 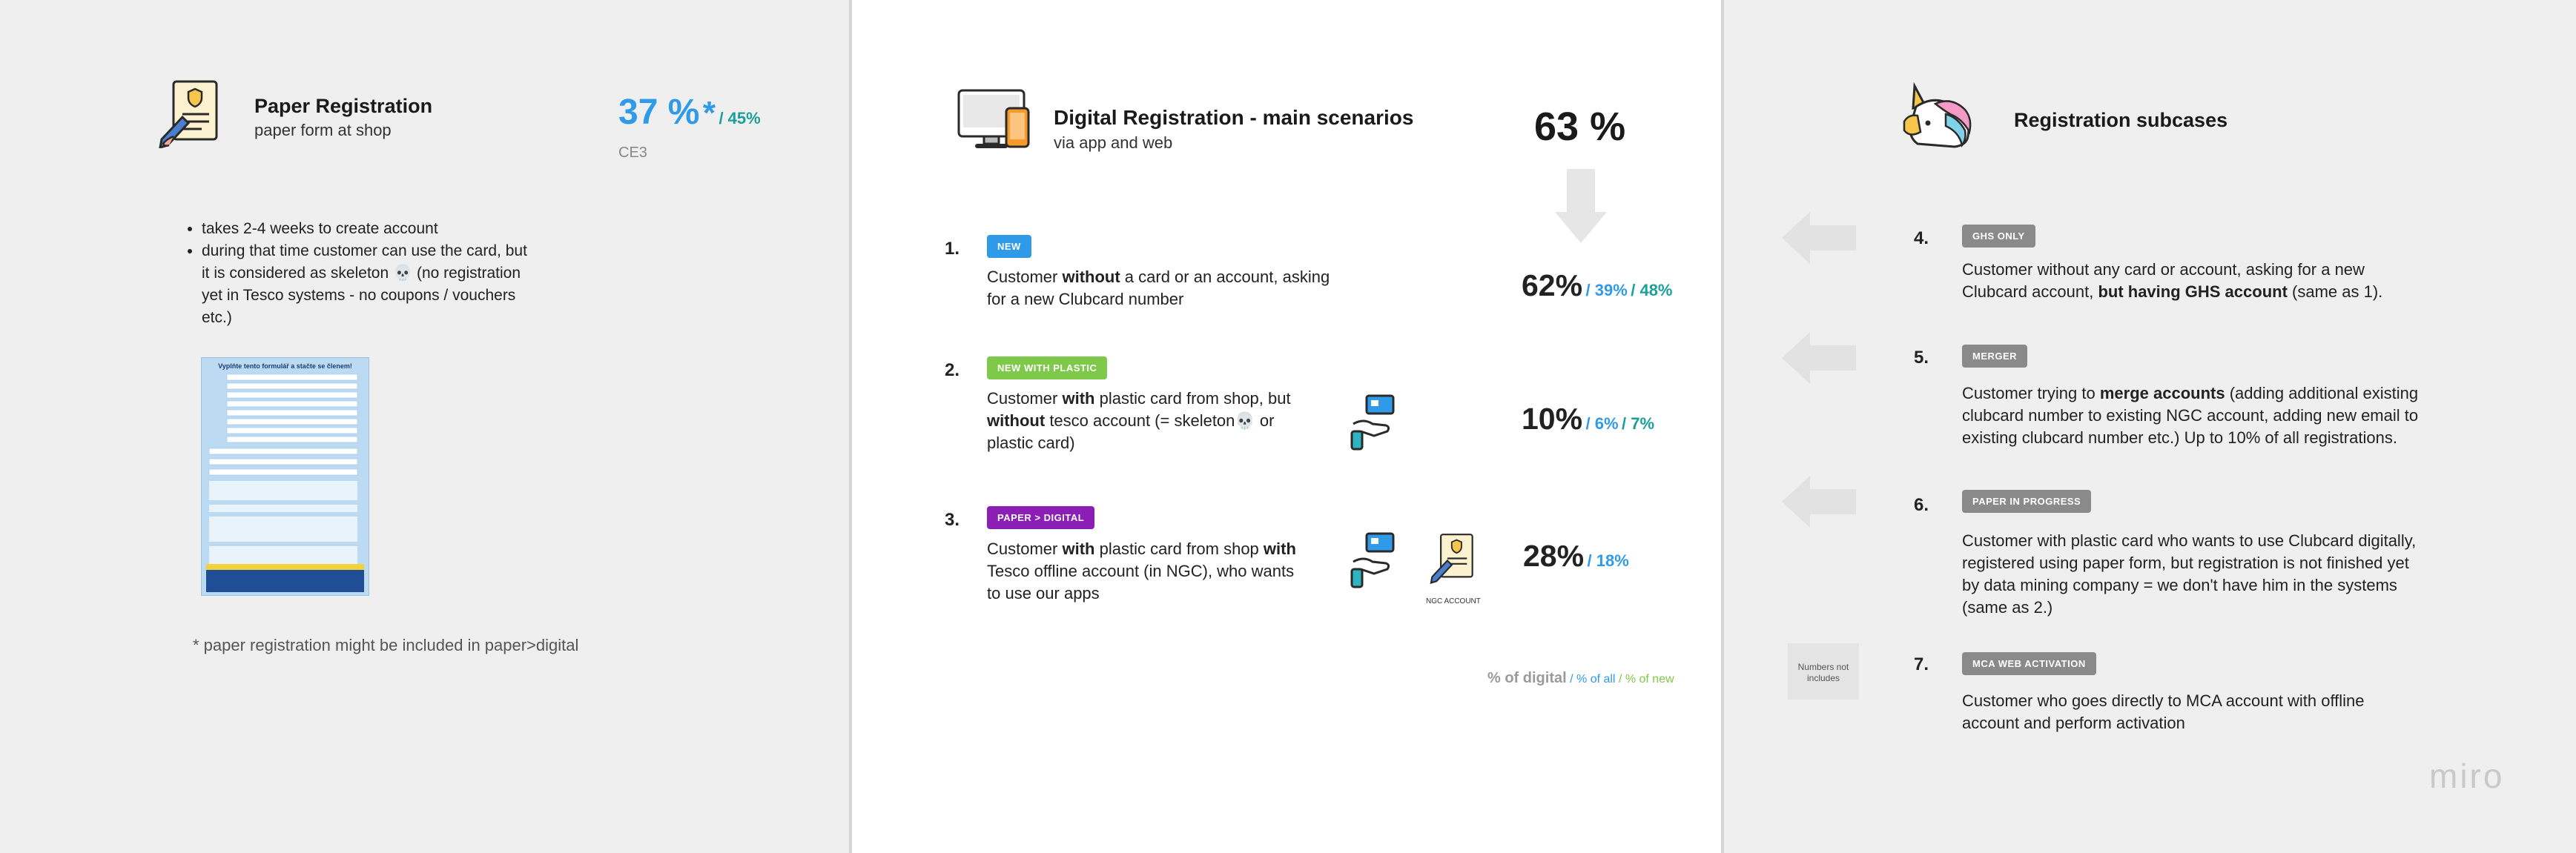 What do you see at coordinates (2162, 393) in the screenshot?
I see `text-bold: merge accounts` at bounding box center [2162, 393].